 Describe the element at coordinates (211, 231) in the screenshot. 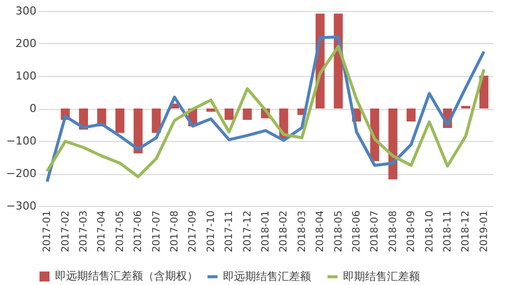

I see `x-tick-label: 2017-10` at that location.